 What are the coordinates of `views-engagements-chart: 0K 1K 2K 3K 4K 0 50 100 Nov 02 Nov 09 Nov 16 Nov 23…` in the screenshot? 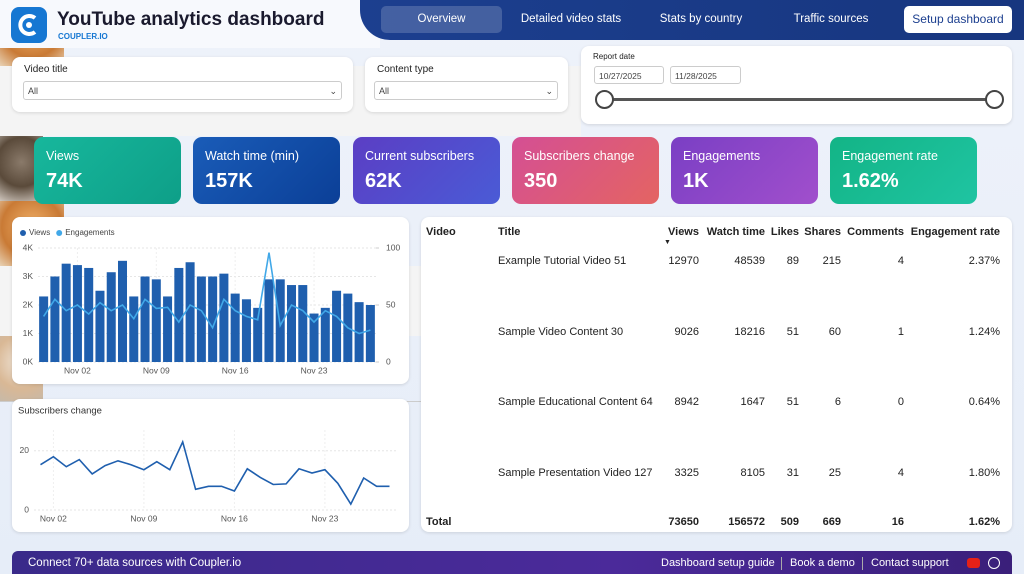 It's located at (210, 301).